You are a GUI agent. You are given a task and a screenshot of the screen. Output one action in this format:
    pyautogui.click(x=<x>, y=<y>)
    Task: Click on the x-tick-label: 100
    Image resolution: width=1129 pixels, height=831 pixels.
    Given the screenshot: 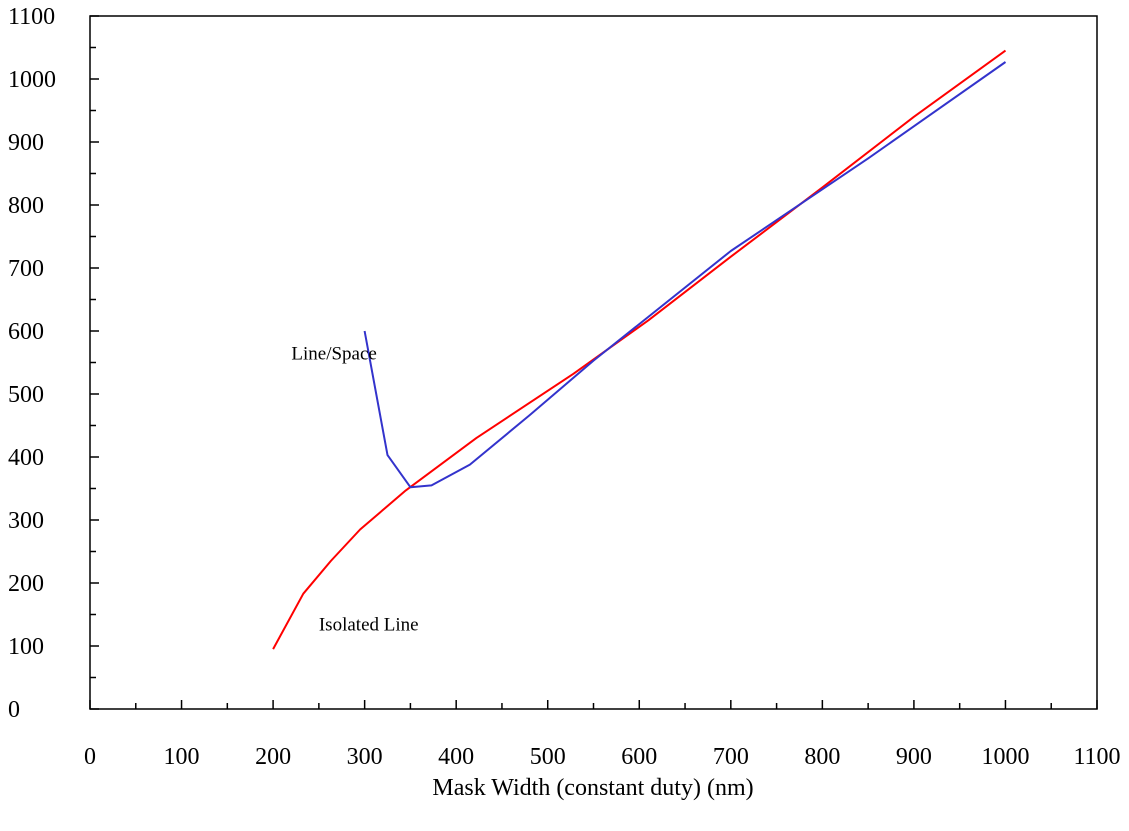 What is the action you would take?
    pyautogui.click(x=182, y=757)
    